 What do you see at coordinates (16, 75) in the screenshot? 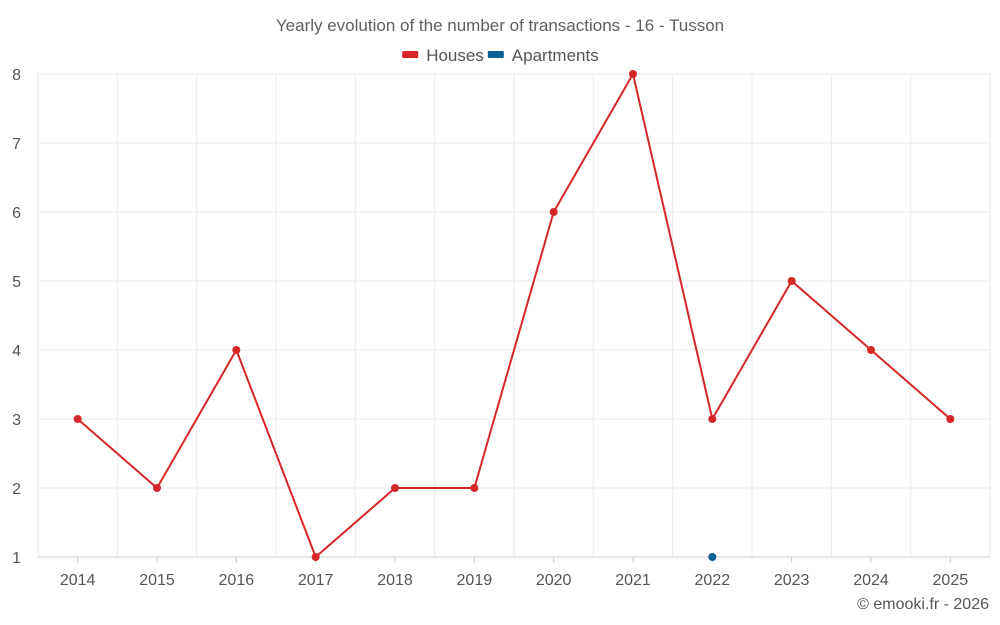
I see `y-tick-label: 8` at bounding box center [16, 75].